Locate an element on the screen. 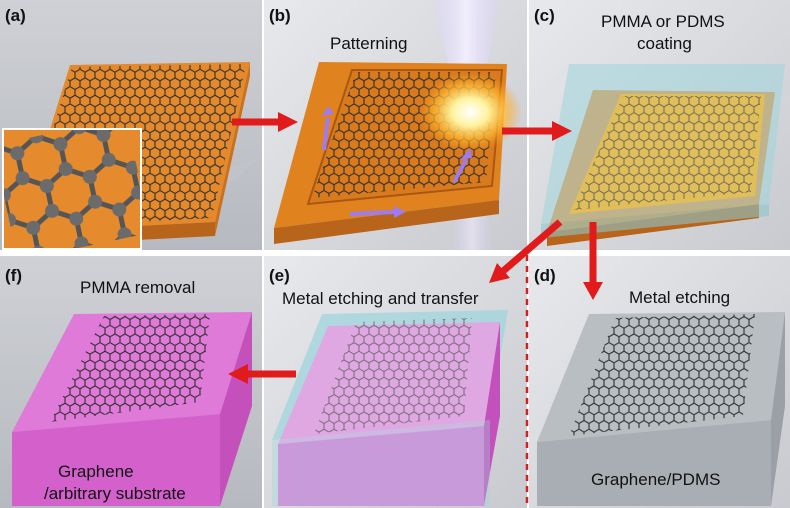 This screenshot has width=790, height=508. panel-title-c-line2: coating is located at coordinates (664, 43).